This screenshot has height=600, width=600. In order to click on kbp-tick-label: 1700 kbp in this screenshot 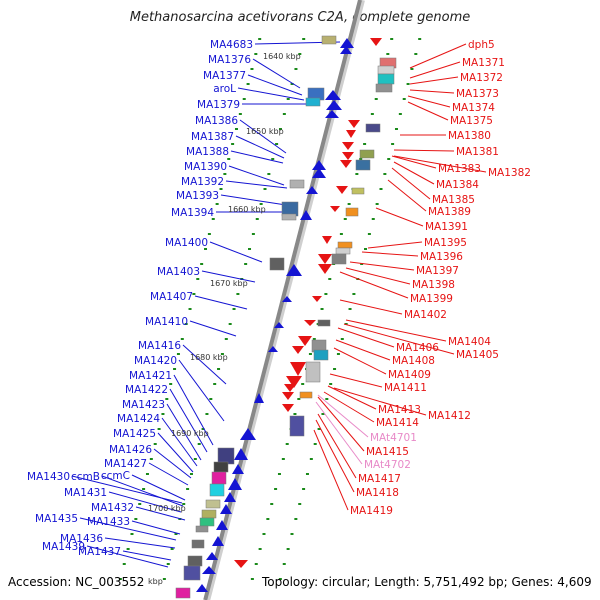, I will do `click(167, 508)`.